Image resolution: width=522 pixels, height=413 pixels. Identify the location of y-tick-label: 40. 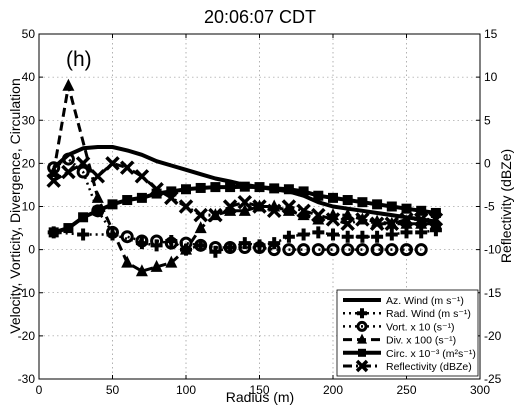
(29, 77).